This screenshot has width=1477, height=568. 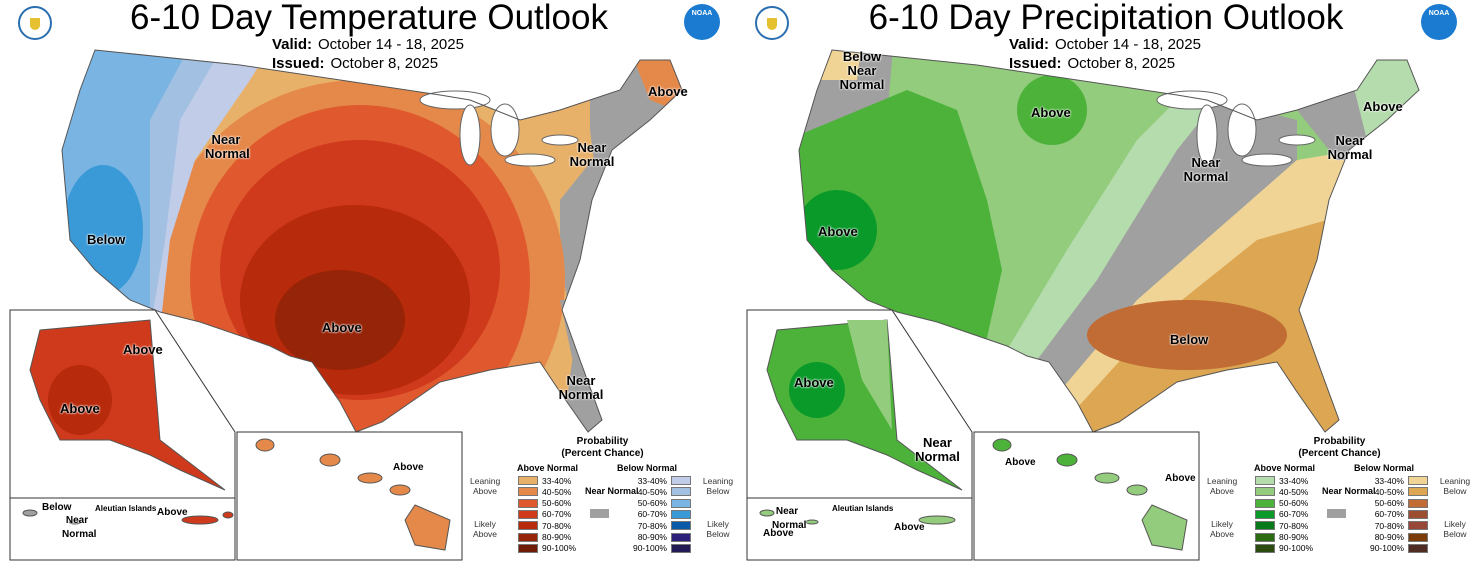 What do you see at coordinates (369, 18) in the screenshot?
I see `page-title: 6-10 Day Temperature Outlook` at bounding box center [369, 18].